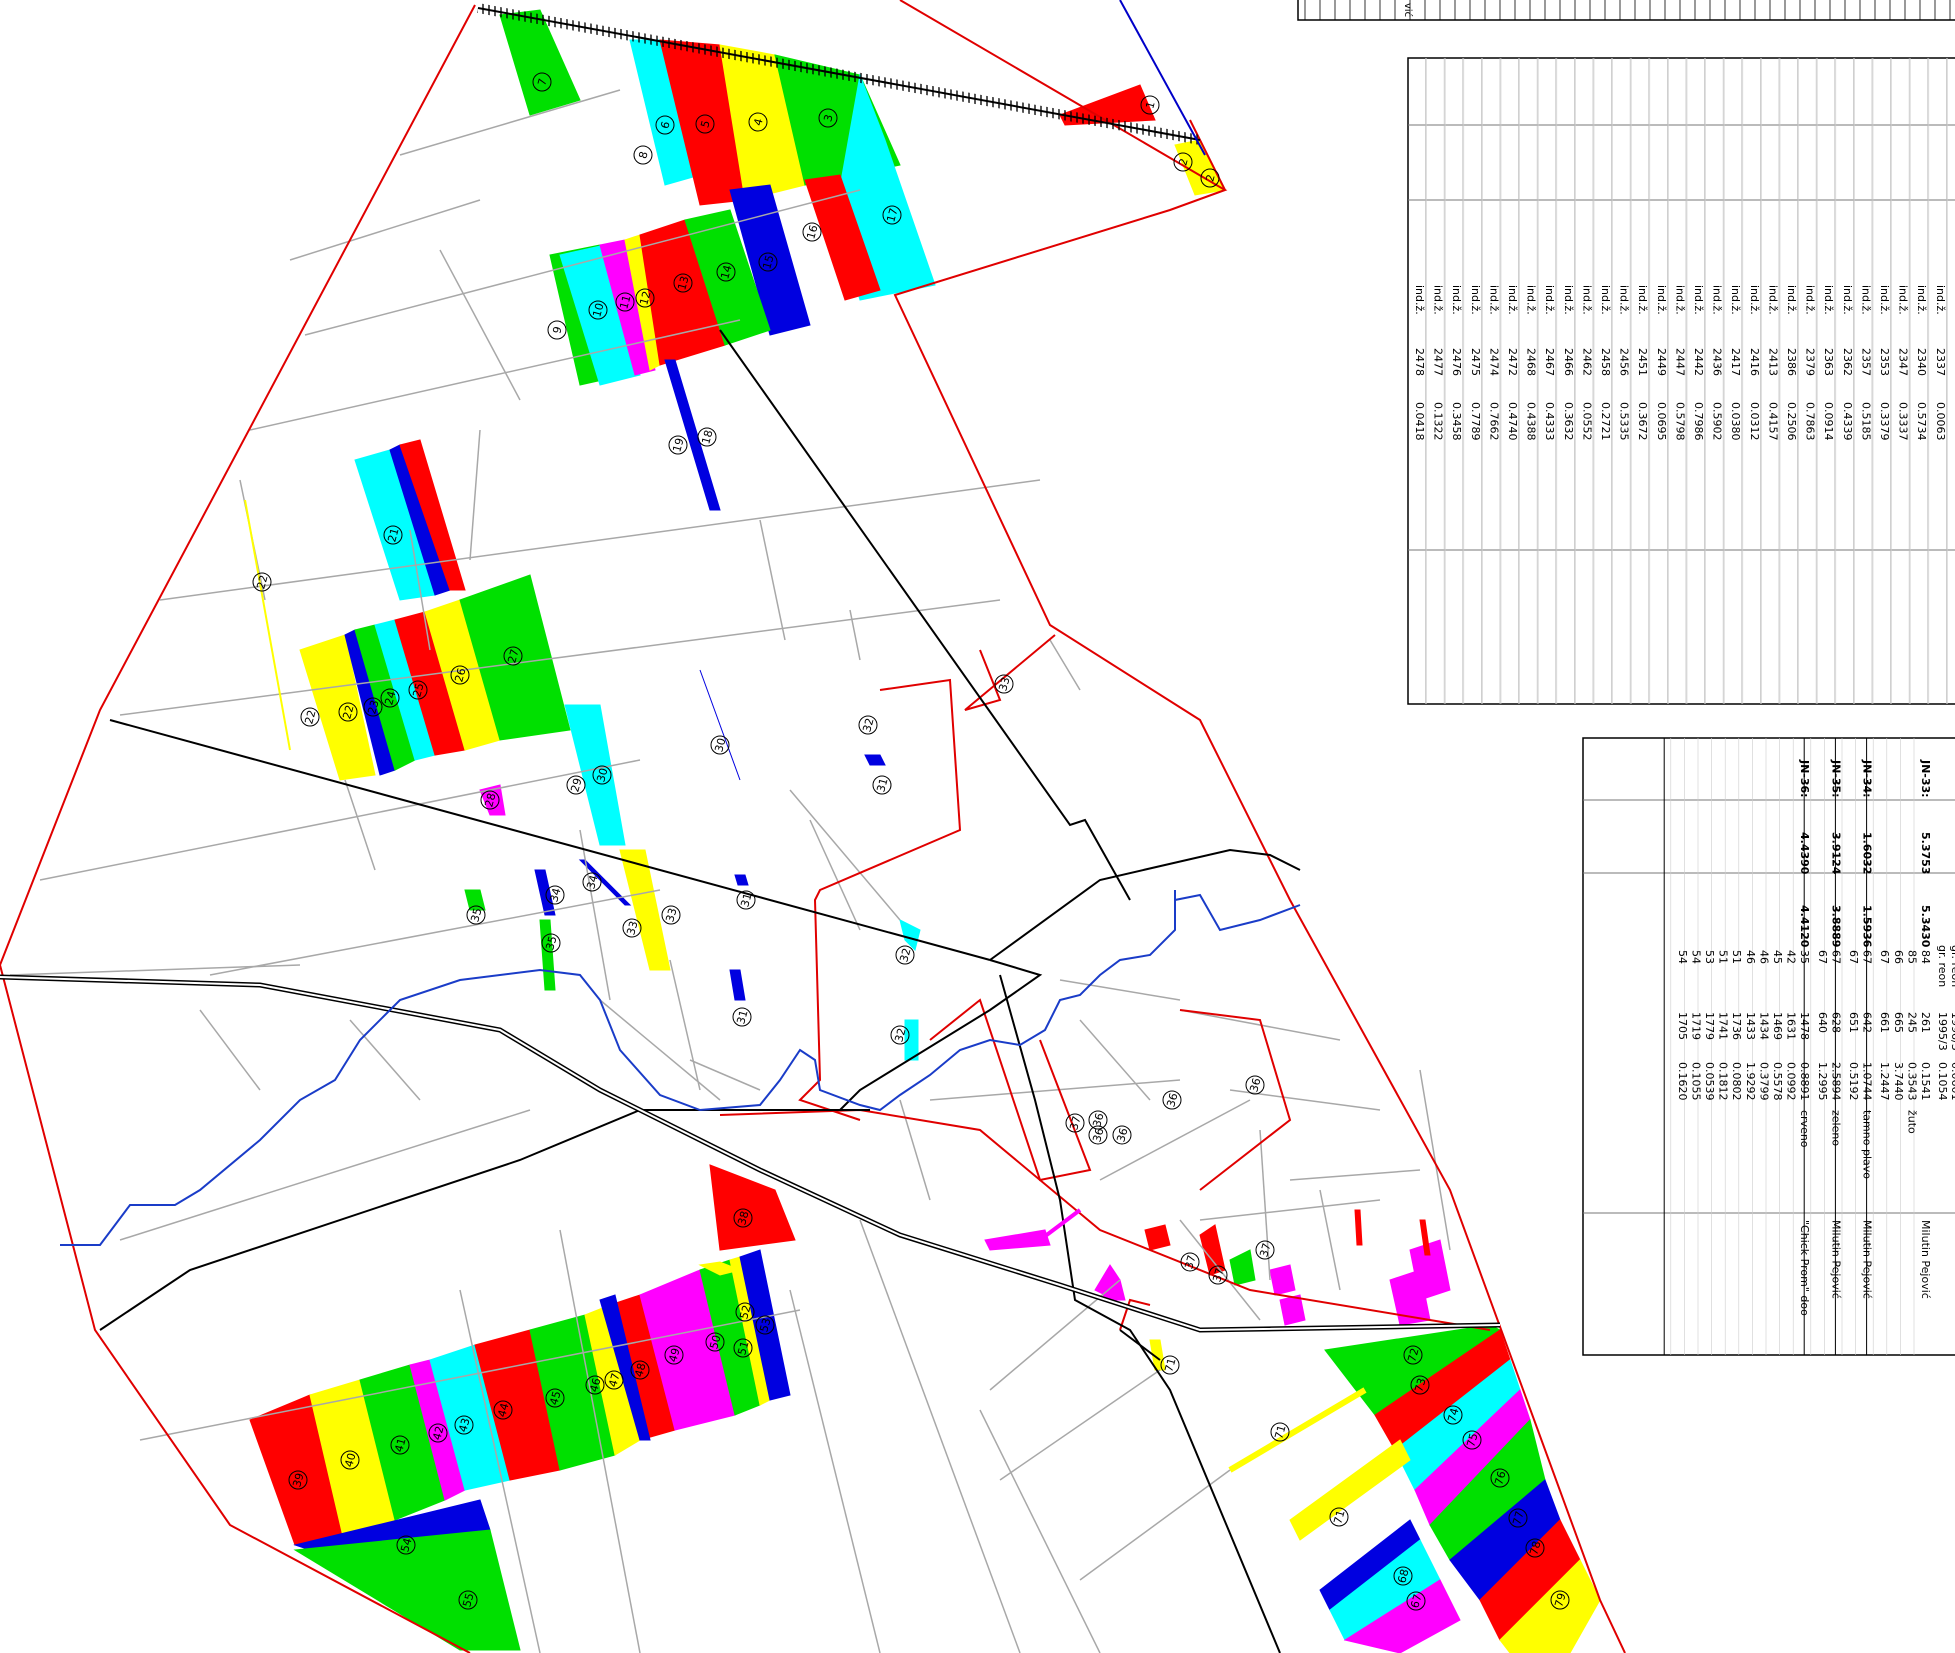 The image size is (1955, 1653). What do you see at coordinates (758, 122) in the screenshot?
I see `parcel-number-label: 4` at bounding box center [758, 122].